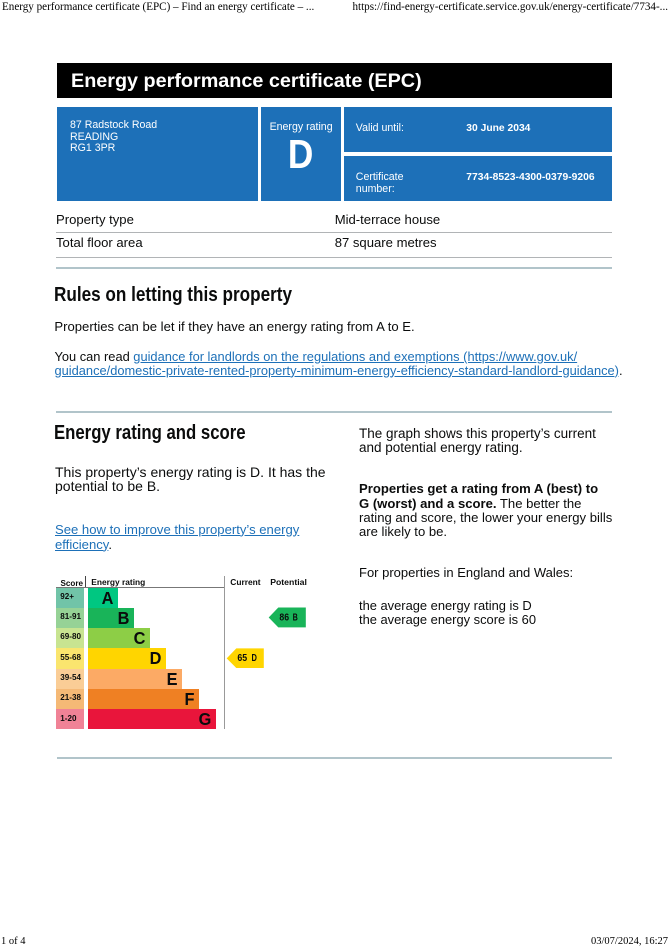 The width and height of the screenshot is (670, 948). Describe the element at coordinates (284, 617) in the screenshot. I see `svg-text: 86` at that location.